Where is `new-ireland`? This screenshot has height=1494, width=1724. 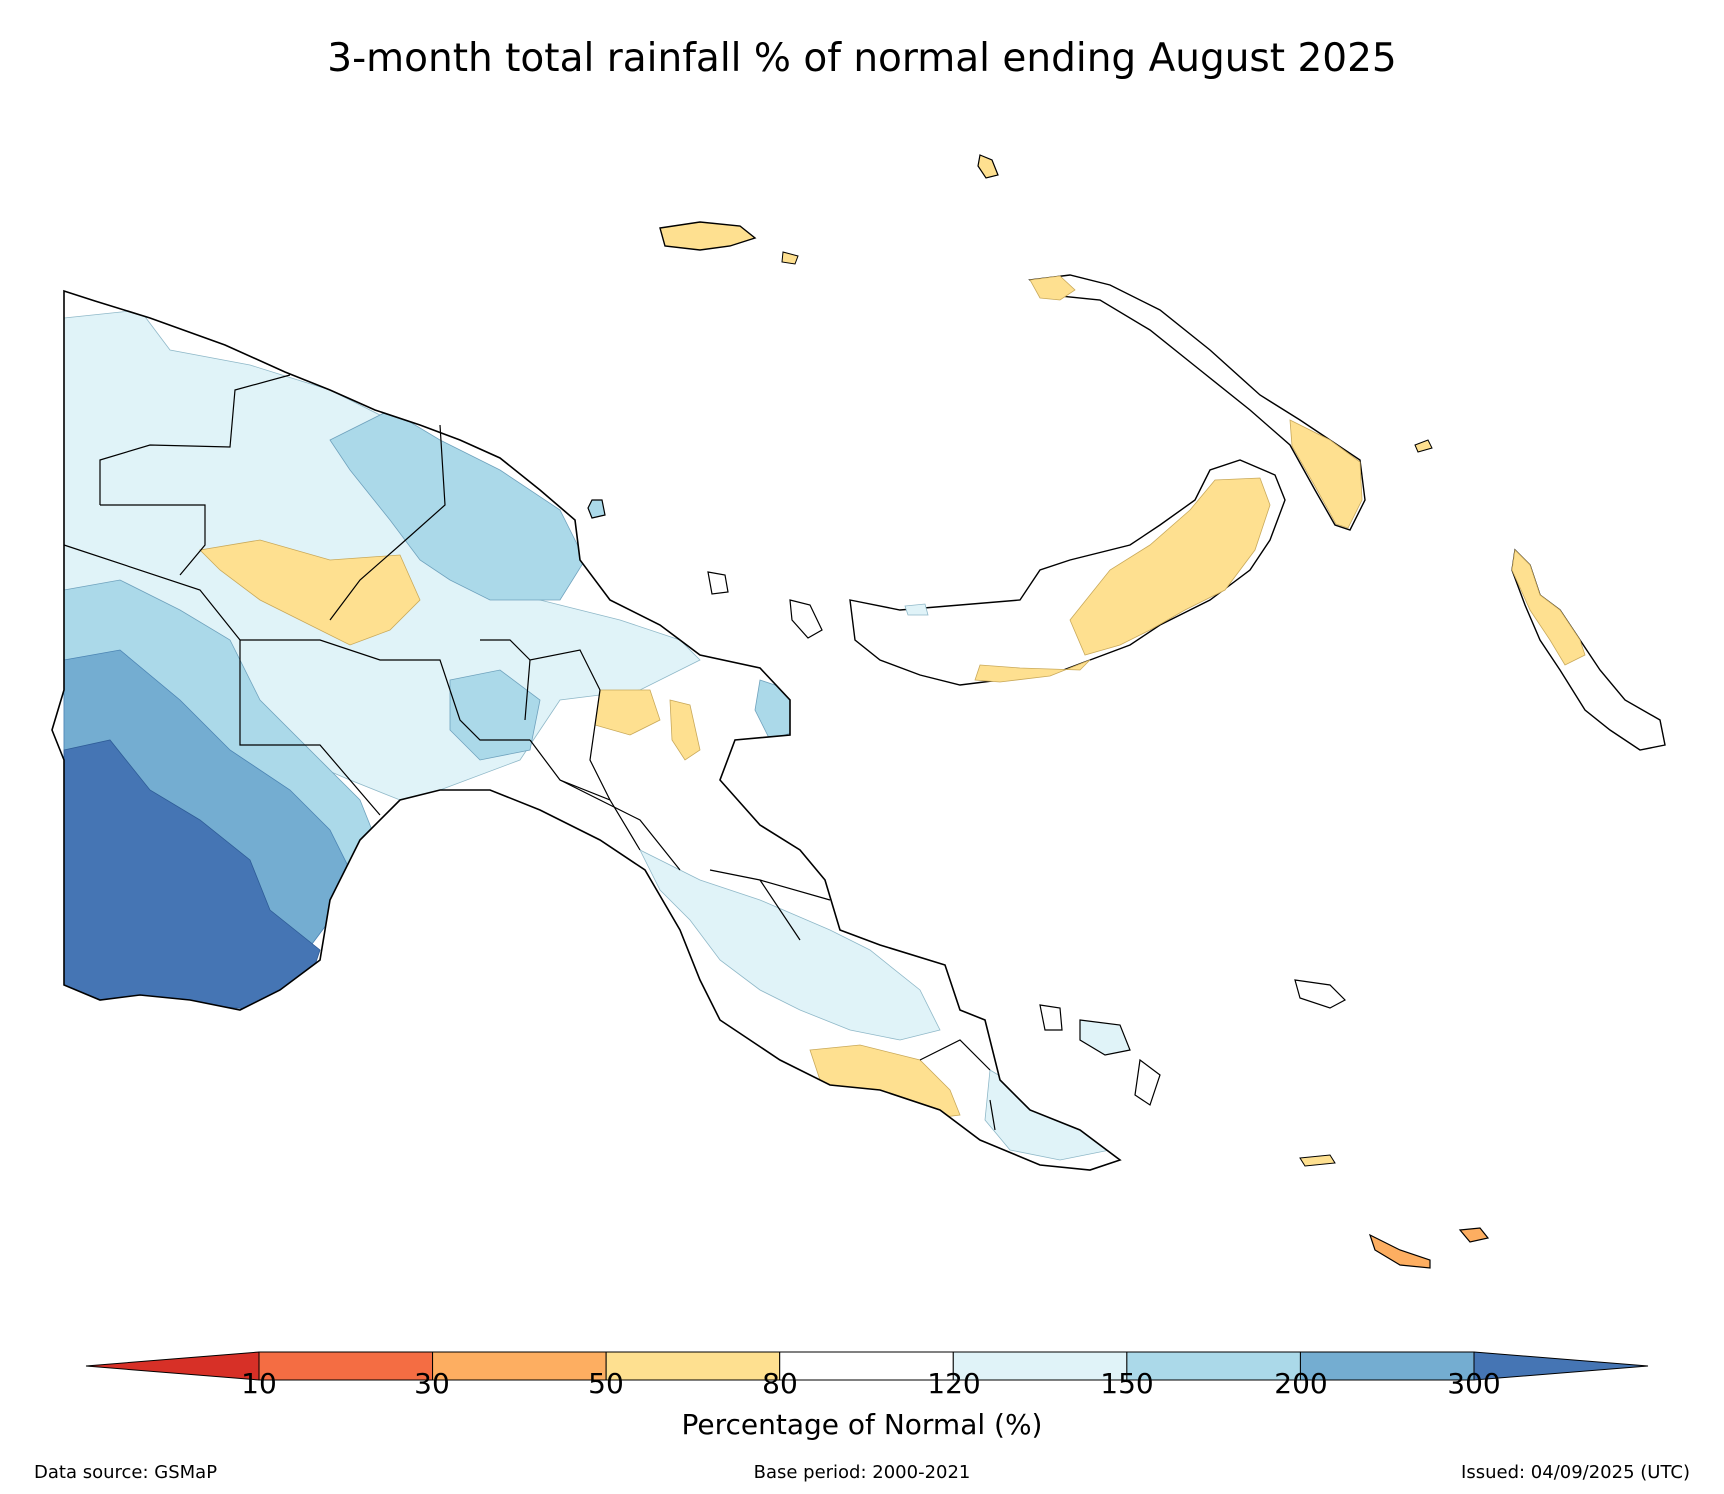
new-ireland is located at coordinates (1197, 402).